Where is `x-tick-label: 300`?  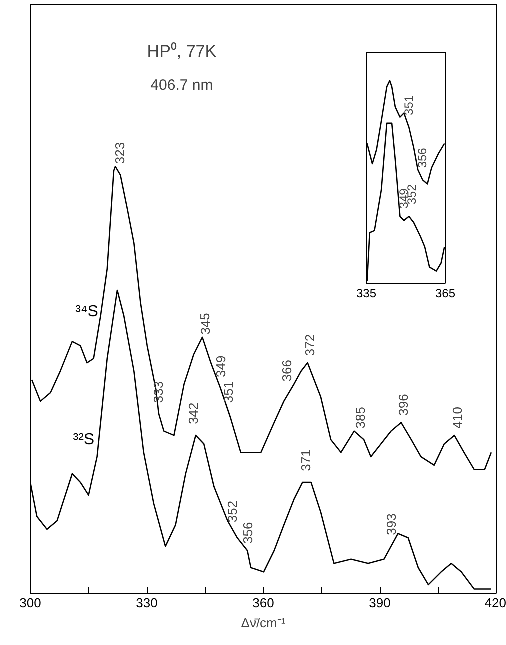 x-tick-label: 300 is located at coordinates (31, 603).